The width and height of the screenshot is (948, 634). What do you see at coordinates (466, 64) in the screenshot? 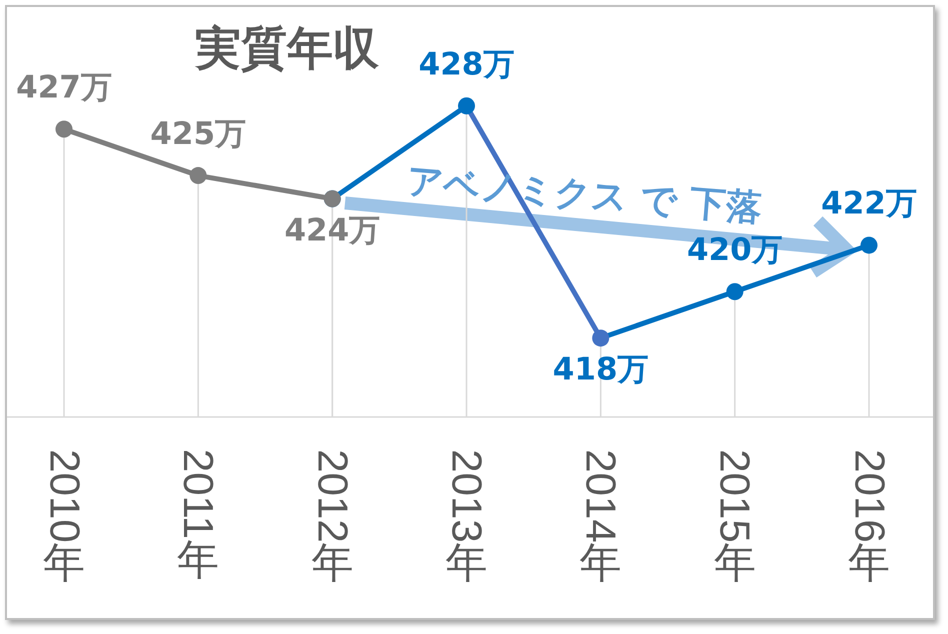
I see `data-label: 428万` at bounding box center [466, 64].